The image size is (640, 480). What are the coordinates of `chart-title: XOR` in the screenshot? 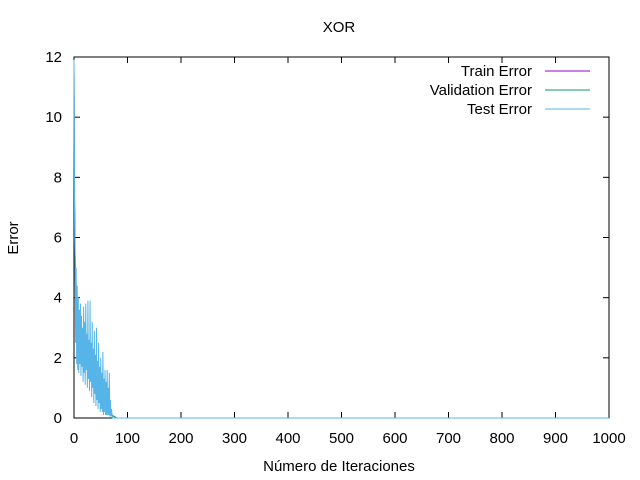 It's located at (339, 27).